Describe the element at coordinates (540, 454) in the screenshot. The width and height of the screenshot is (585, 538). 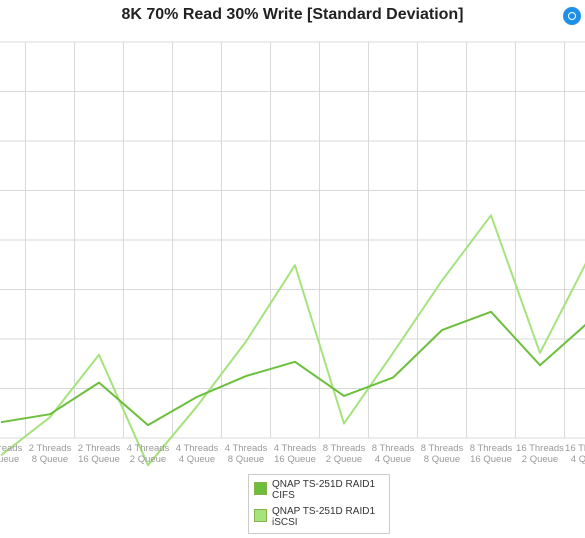
I see `x-tick-label: 16 Threads 2 Queue` at that location.